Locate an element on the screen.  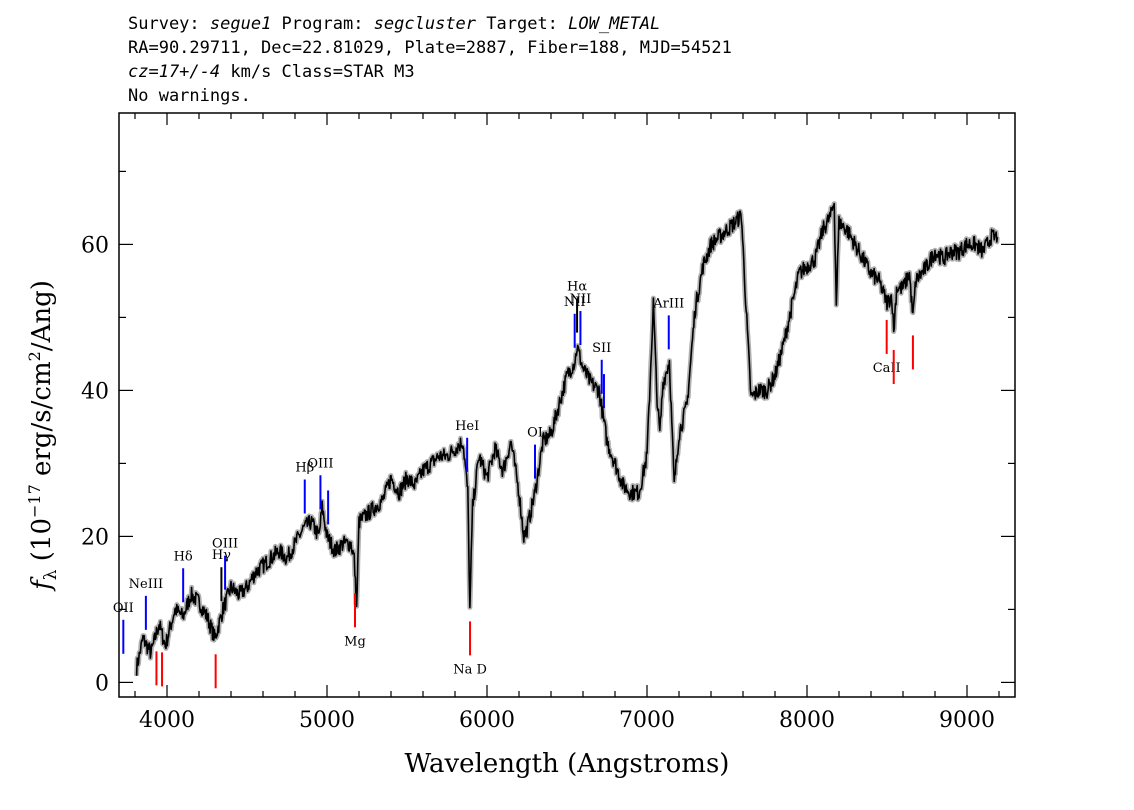
program-label: Program: is located at coordinates (322, 24).